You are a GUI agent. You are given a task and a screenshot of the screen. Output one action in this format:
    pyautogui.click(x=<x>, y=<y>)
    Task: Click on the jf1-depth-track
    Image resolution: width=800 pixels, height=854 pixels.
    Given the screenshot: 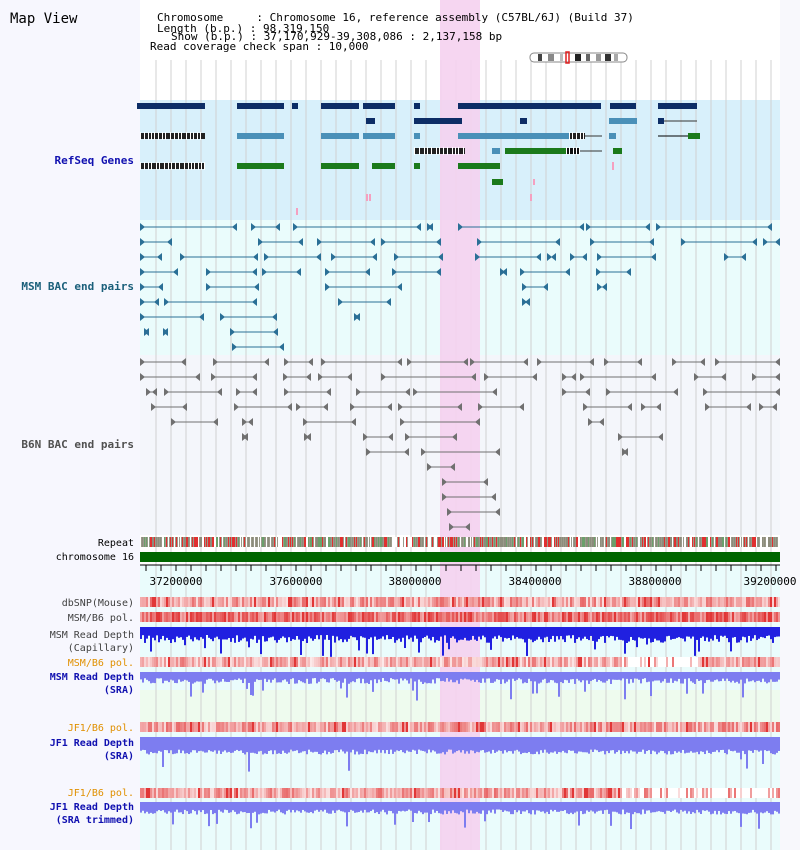 What is the action you would take?
    pyautogui.click(x=460, y=754)
    